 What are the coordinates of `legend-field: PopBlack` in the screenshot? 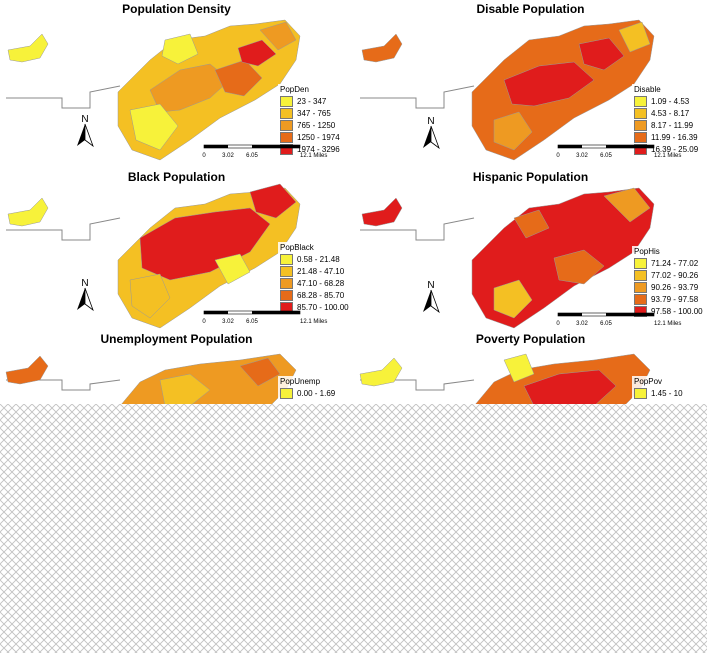 It's located at (297, 247).